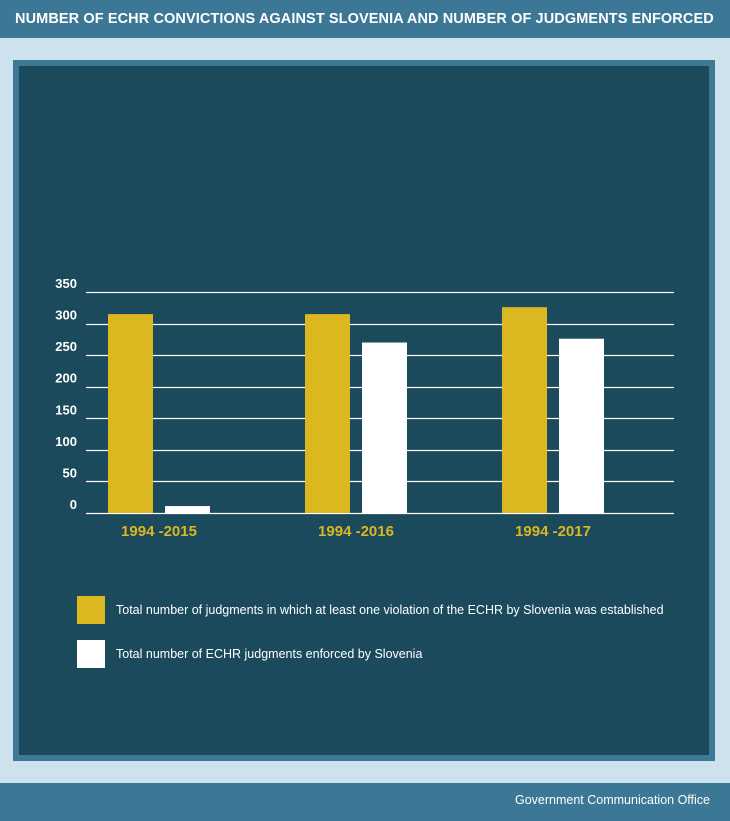  What do you see at coordinates (91, 654) in the screenshot?
I see `legend-swatch-enforced` at bounding box center [91, 654].